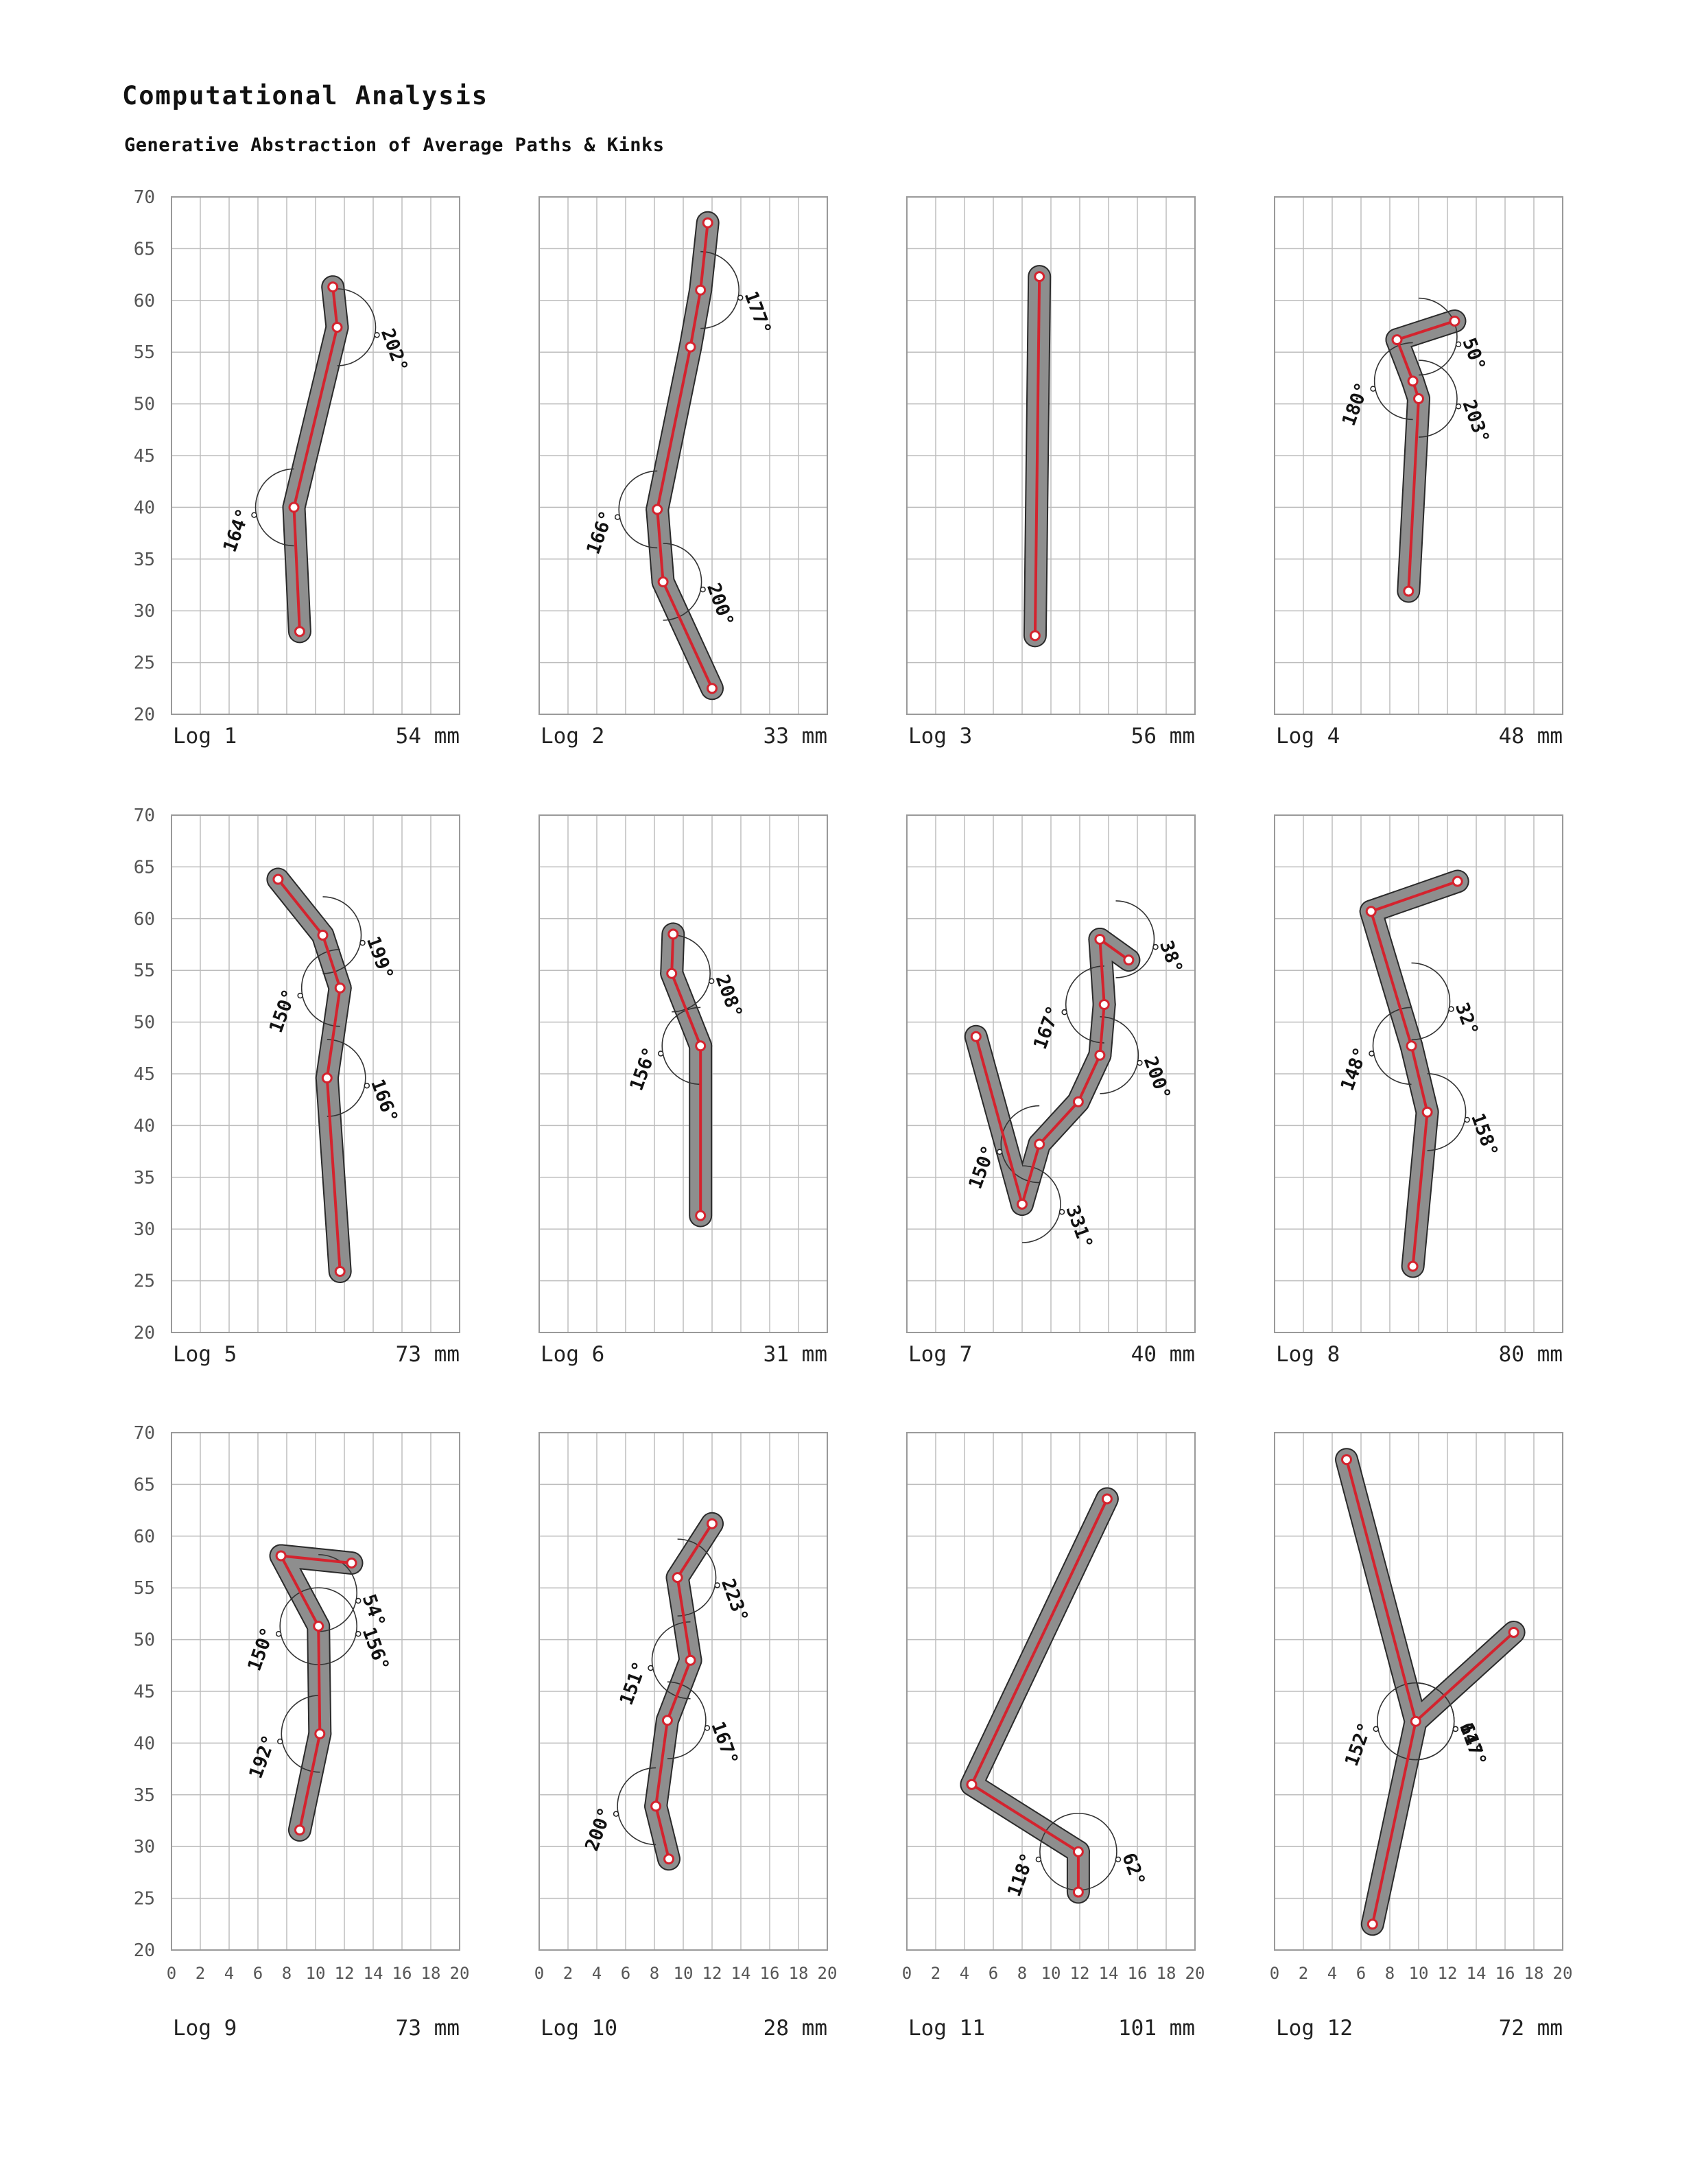 This screenshot has height=2184, width=1704. Describe the element at coordinates (1530, 1354) in the screenshot. I see `log-length: 80 mm` at that location.